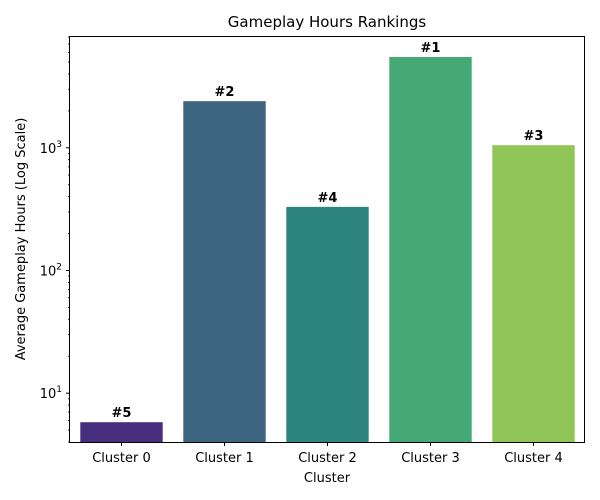 This screenshot has height=500, width=600. What do you see at coordinates (327, 478) in the screenshot?
I see `x-axis-label: Cluster` at bounding box center [327, 478].